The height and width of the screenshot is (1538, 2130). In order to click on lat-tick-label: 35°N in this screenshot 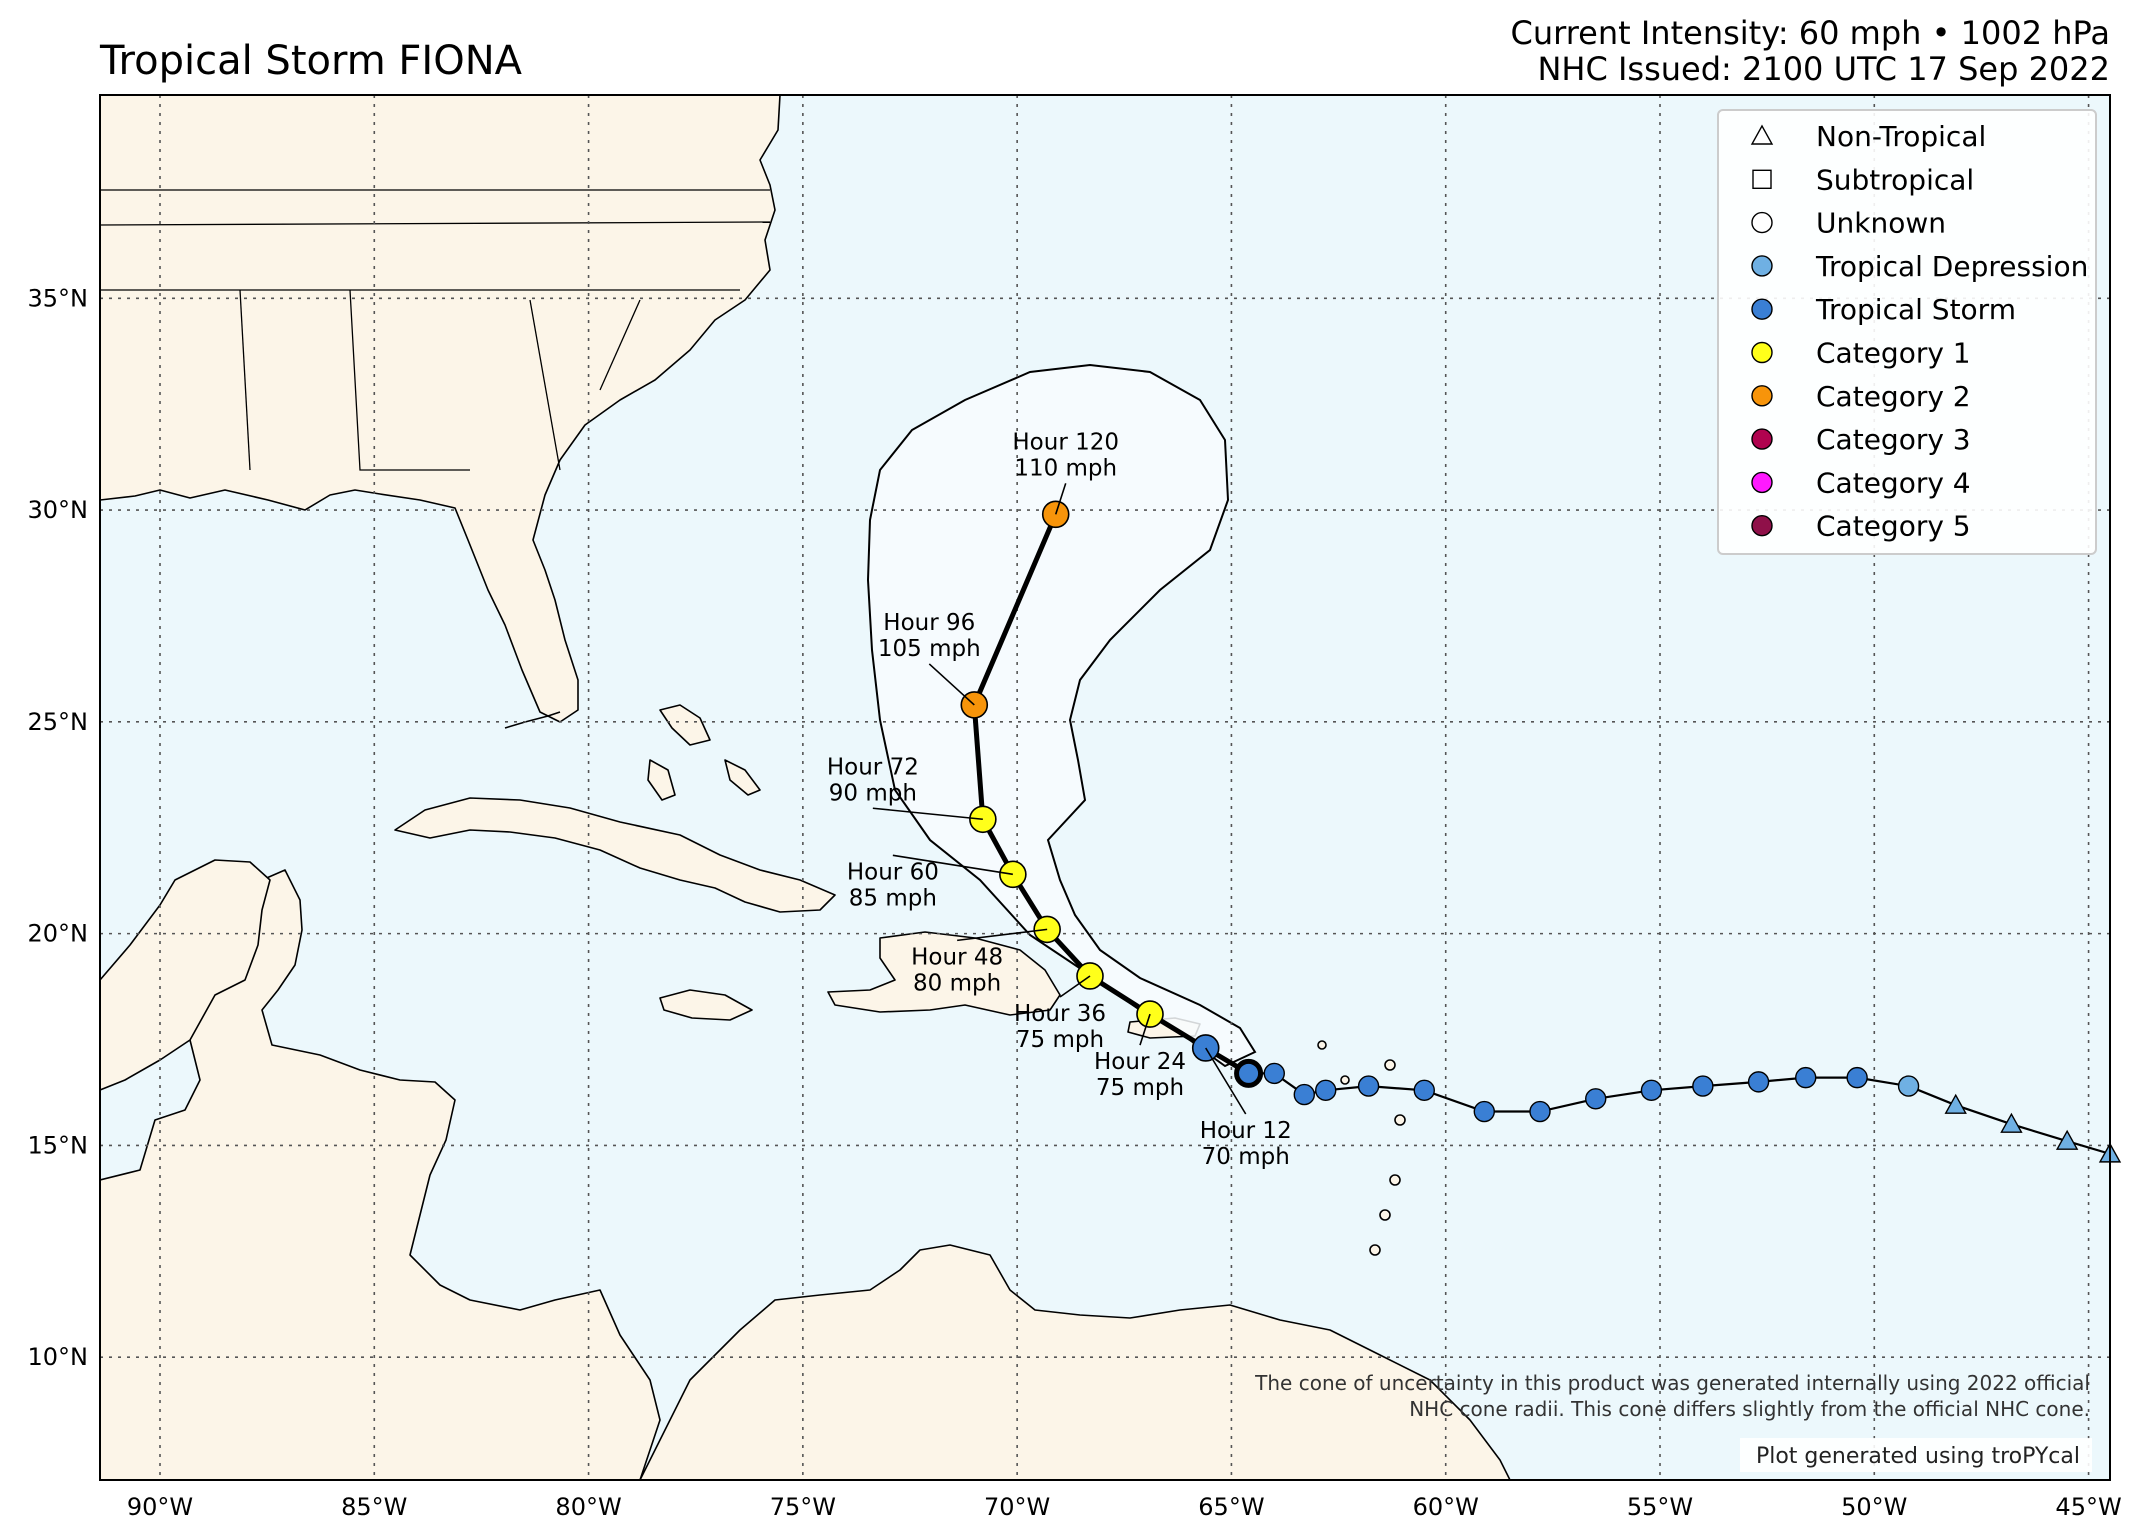, I will do `click(58, 298)`.